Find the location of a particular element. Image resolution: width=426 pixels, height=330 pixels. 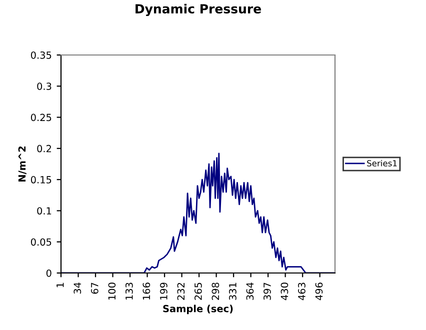

x-tick-label: 166 is located at coordinates (146, 291).